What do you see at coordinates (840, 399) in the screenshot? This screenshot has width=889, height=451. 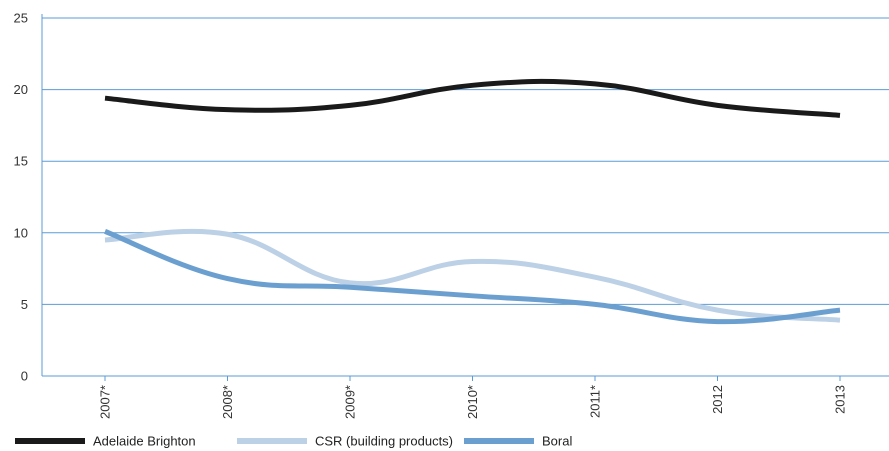 I see `x-tick-label: 2013` at bounding box center [840, 399].